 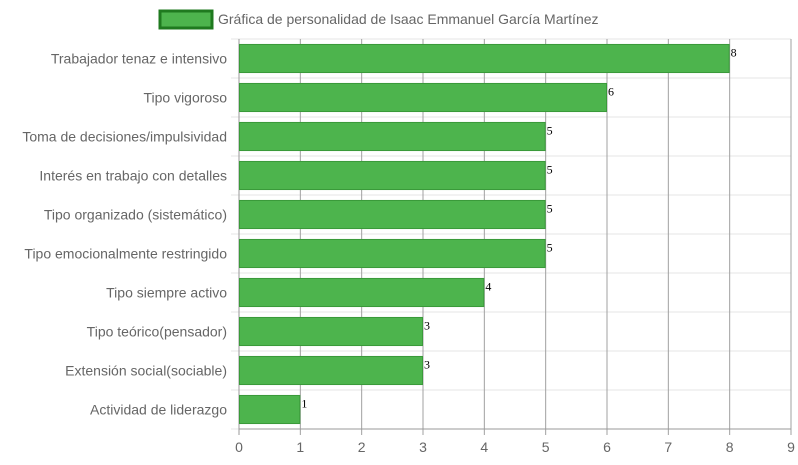 I want to click on x-tick-label: 4, so click(x=484, y=447).